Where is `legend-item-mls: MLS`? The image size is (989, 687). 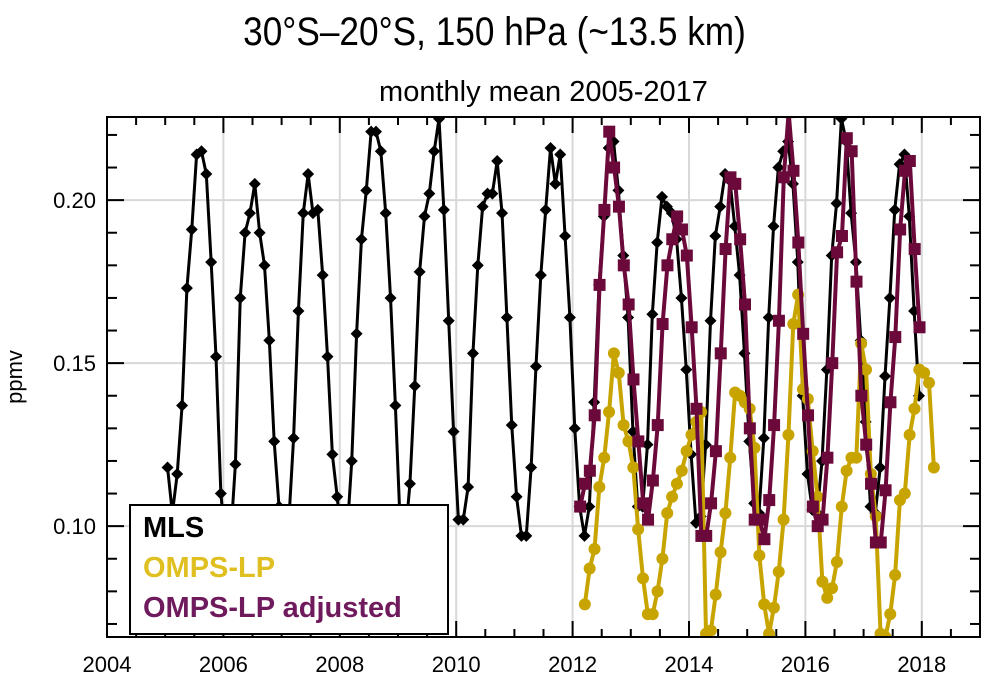 legend-item-mls: MLS is located at coordinates (174, 528).